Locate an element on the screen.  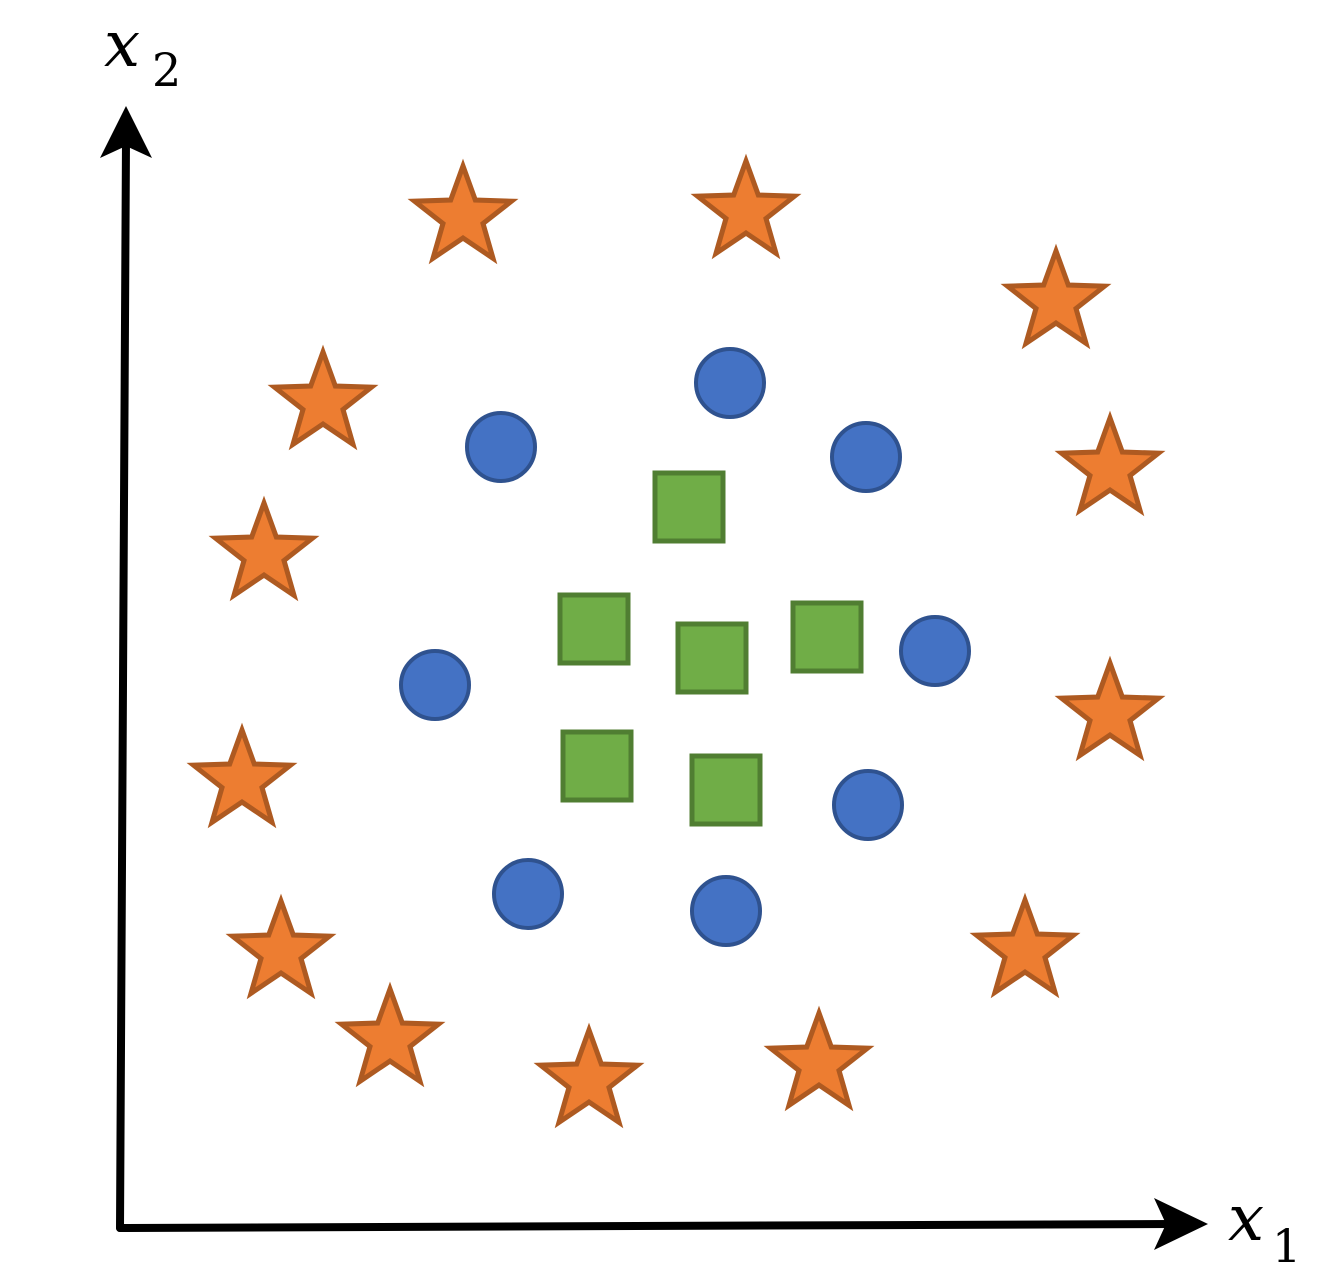
square-points is located at coordinates (710, 648).